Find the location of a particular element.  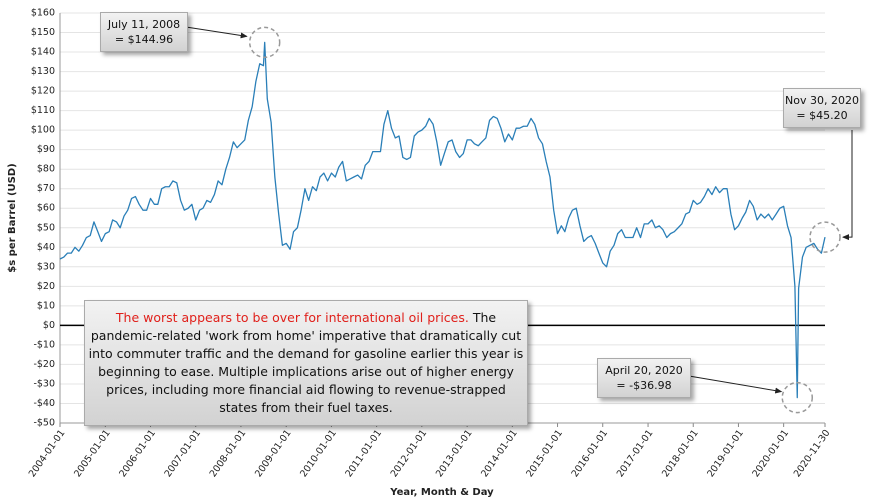

x-tick-label: 2007-01-01 is located at coordinates (183, 454).